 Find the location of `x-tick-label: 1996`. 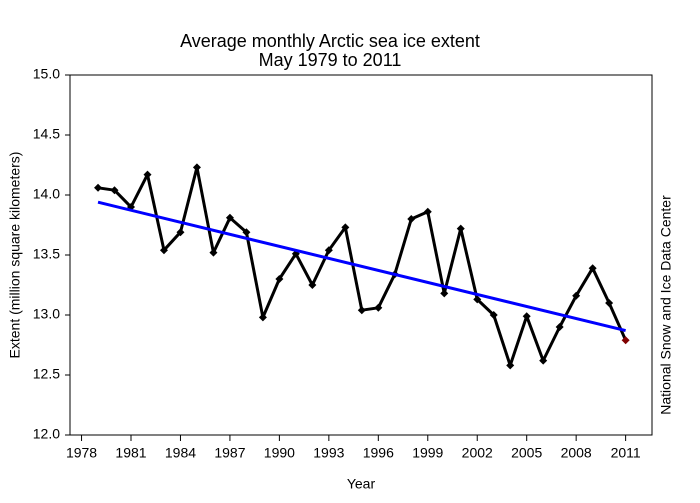

x-tick-label: 1996 is located at coordinates (378, 453).